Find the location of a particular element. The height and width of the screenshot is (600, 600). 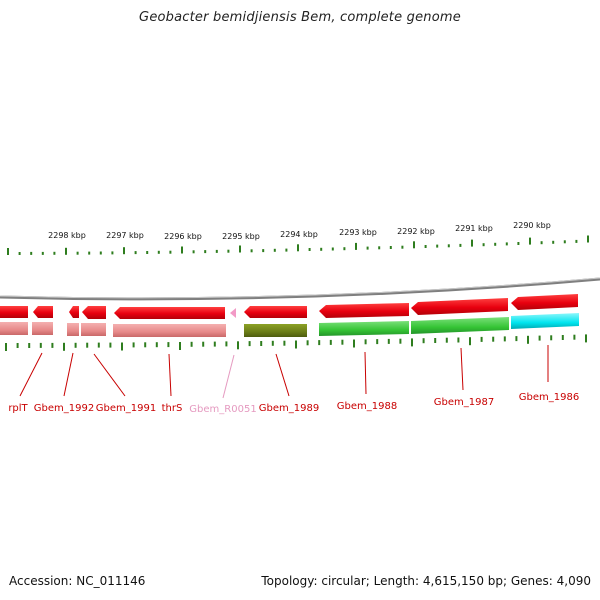

gene-feature-gbem-1987 is located at coordinates (459, 306).